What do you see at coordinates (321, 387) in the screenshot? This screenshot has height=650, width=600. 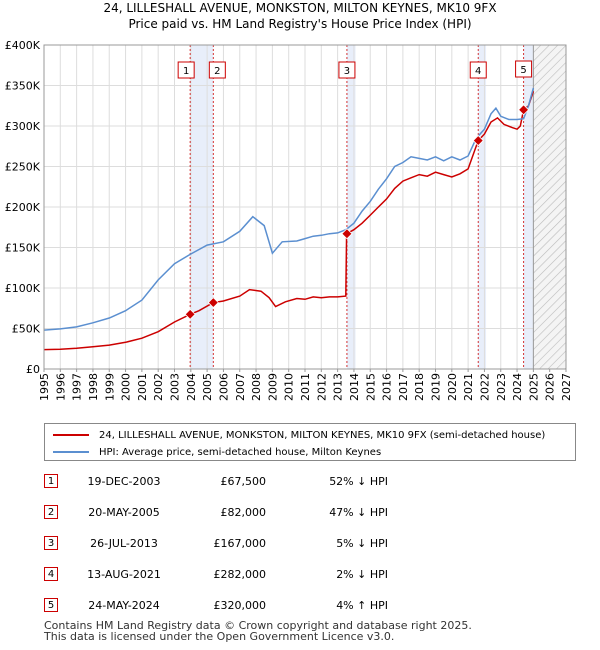 I see `x-tick-label: 2012` at bounding box center [321, 387].